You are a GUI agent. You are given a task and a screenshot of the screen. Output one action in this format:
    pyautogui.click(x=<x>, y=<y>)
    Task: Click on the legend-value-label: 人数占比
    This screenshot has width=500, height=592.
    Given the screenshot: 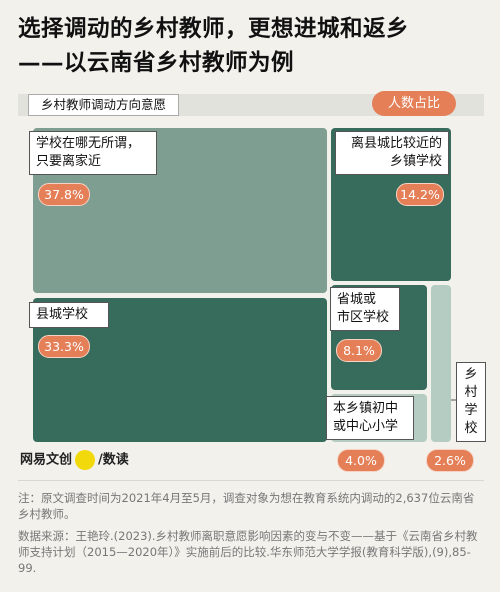 What is the action you would take?
    pyautogui.click(x=414, y=103)
    